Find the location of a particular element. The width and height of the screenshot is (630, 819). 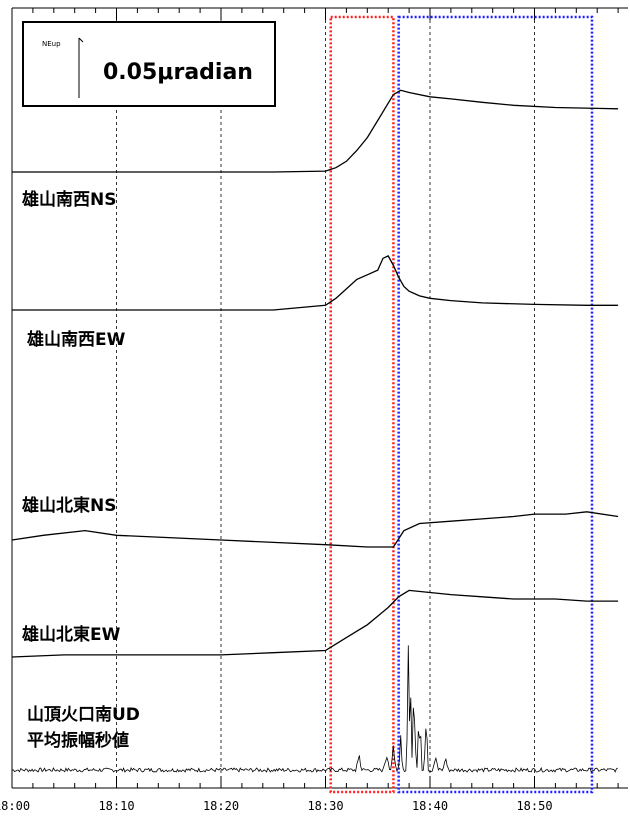

scale-orientation-label: NEup is located at coordinates (51, 44).